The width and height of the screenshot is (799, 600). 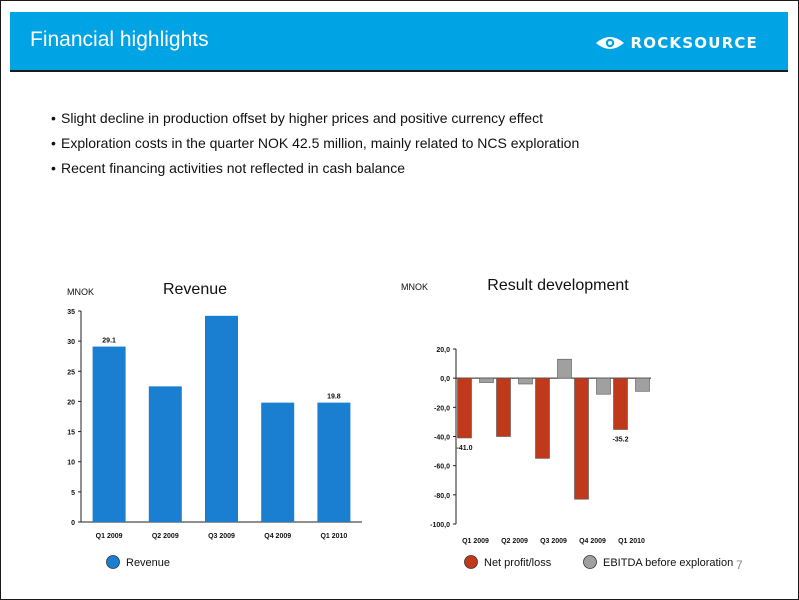 What do you see at coordinates (71, 433) in the screenshot?
I see `y-tick-label: 15` at bounding box center [71, 433].